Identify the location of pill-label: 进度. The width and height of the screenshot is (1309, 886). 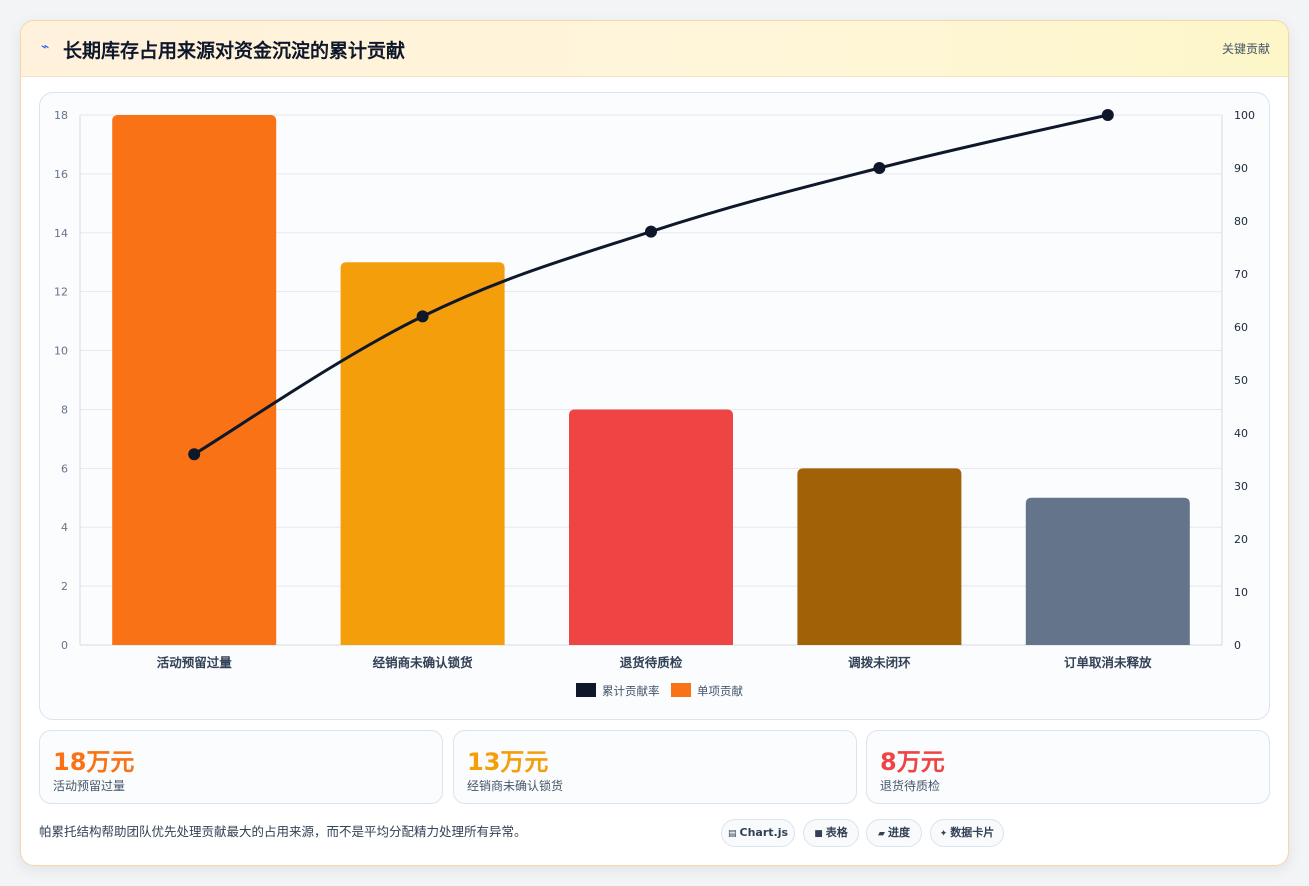
(898, 832).